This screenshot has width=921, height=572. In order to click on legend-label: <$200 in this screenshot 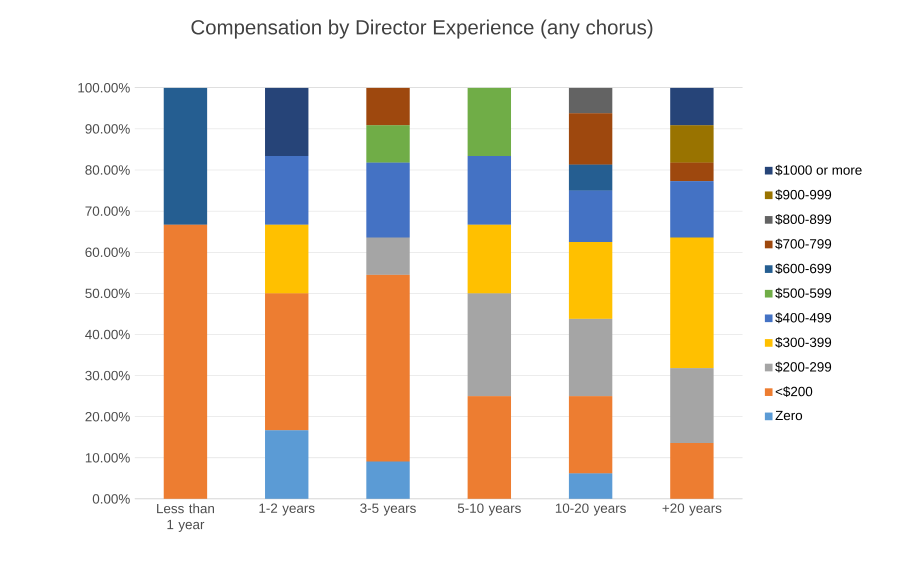, I will do `click(794, 392)`.